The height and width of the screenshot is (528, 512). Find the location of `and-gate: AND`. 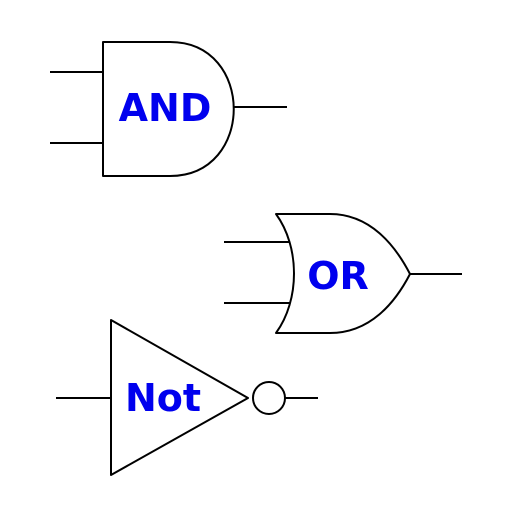

and-gate: AND is located at coordinates (168, 109).